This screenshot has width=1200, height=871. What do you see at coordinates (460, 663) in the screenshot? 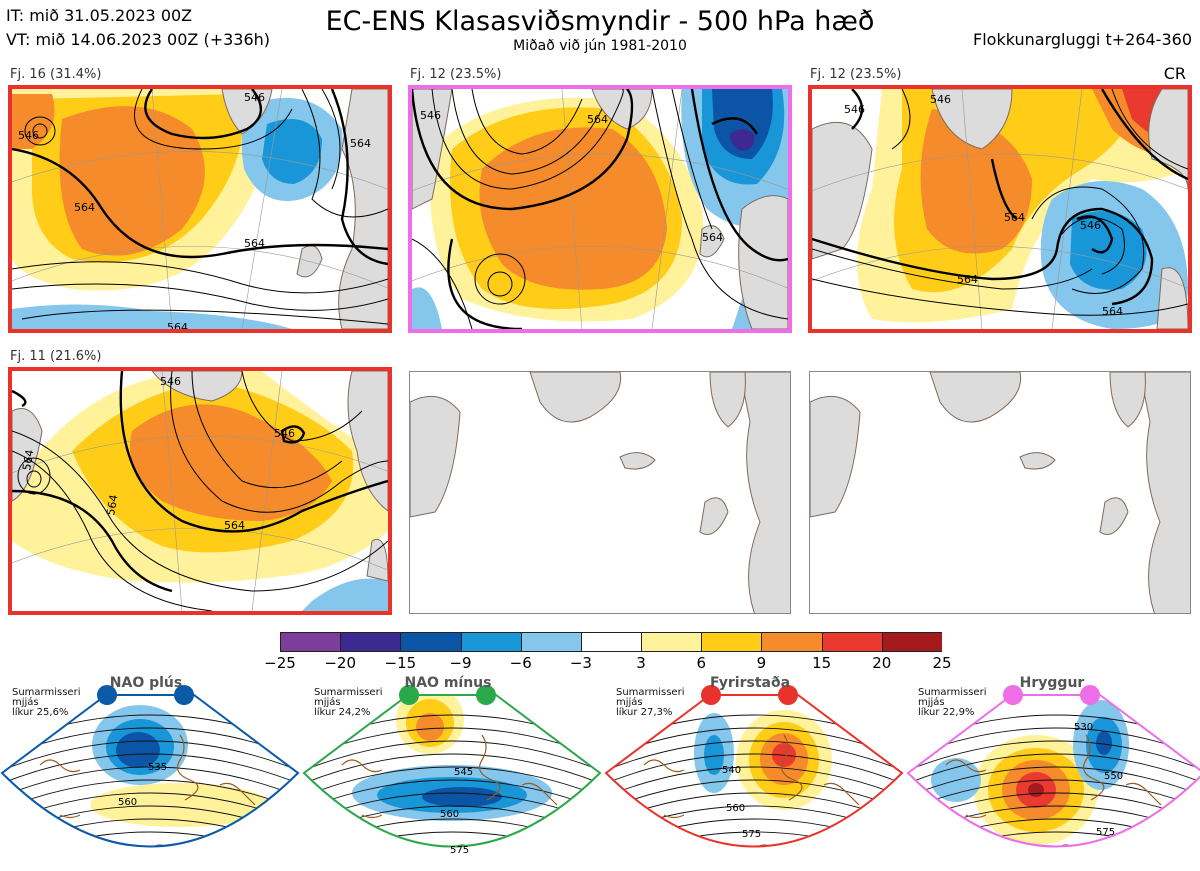
I see `colorbar-tick-label: −9` at bounding box center [460, 663].